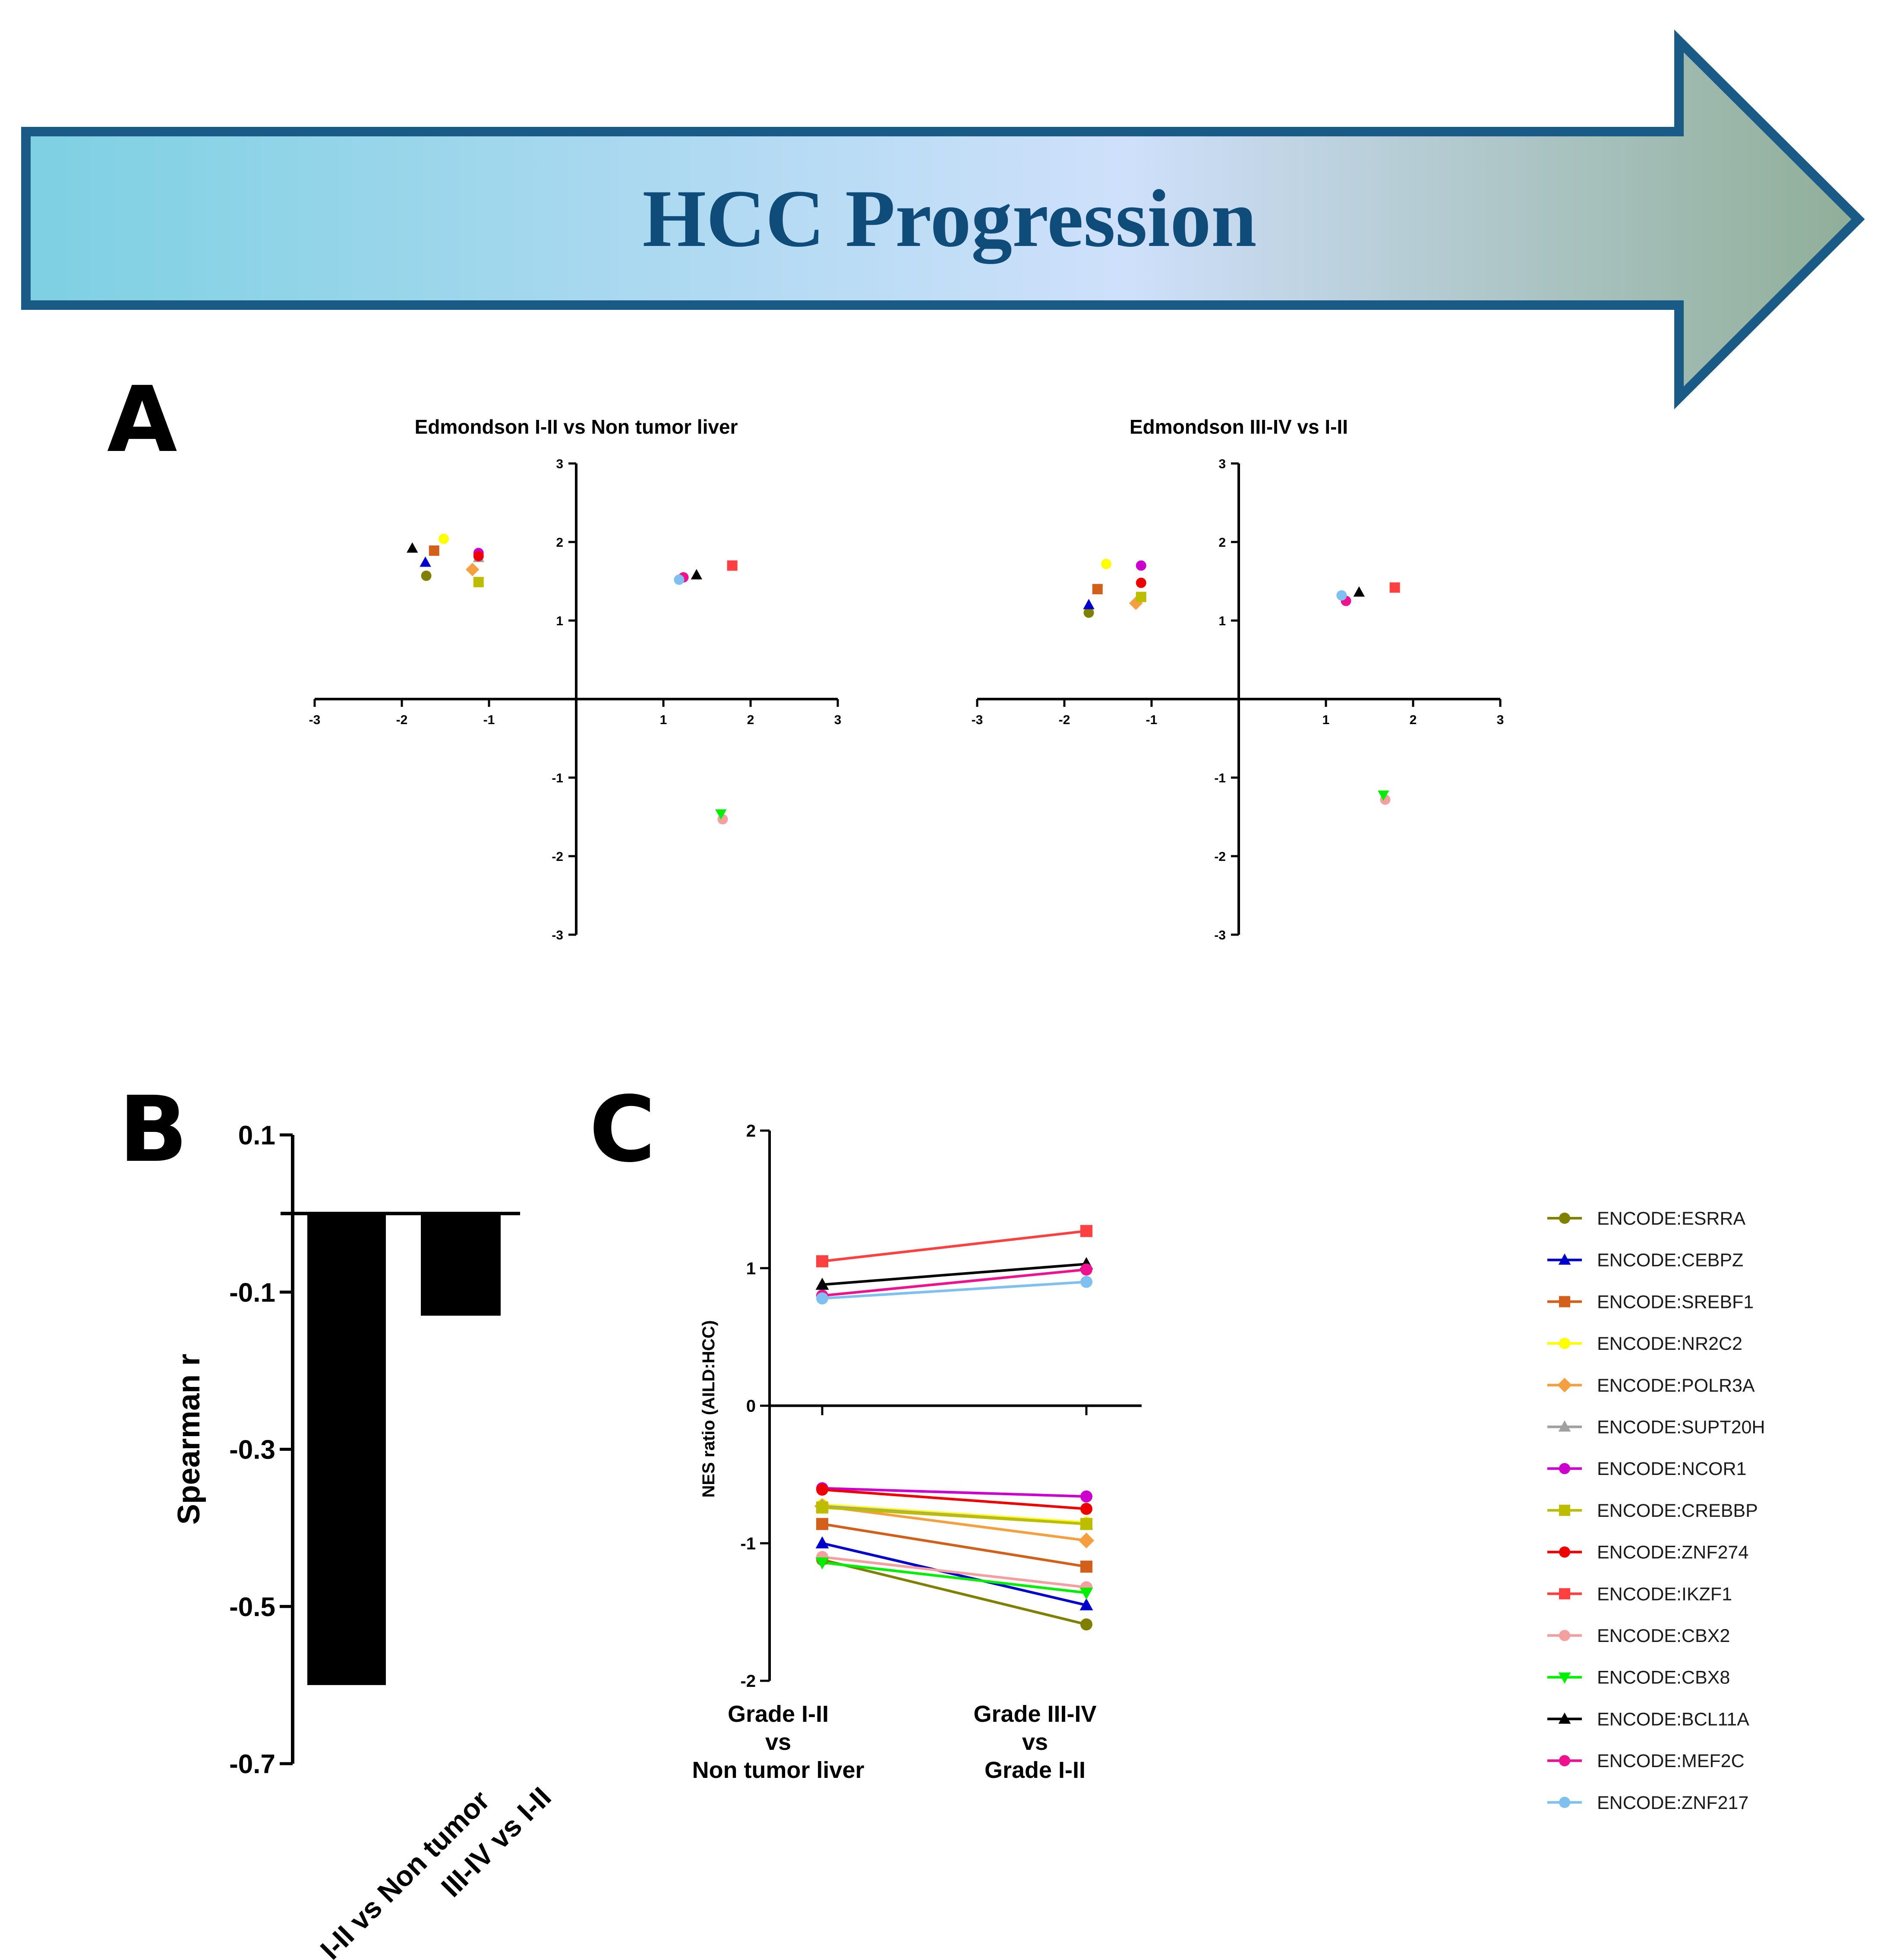 Image resolution: width=1884 pixels, height=1960 pixels. Describe the element at coordinates (949, 219) in the screenshot. I see `banner-title: HCC Progression` at that location.